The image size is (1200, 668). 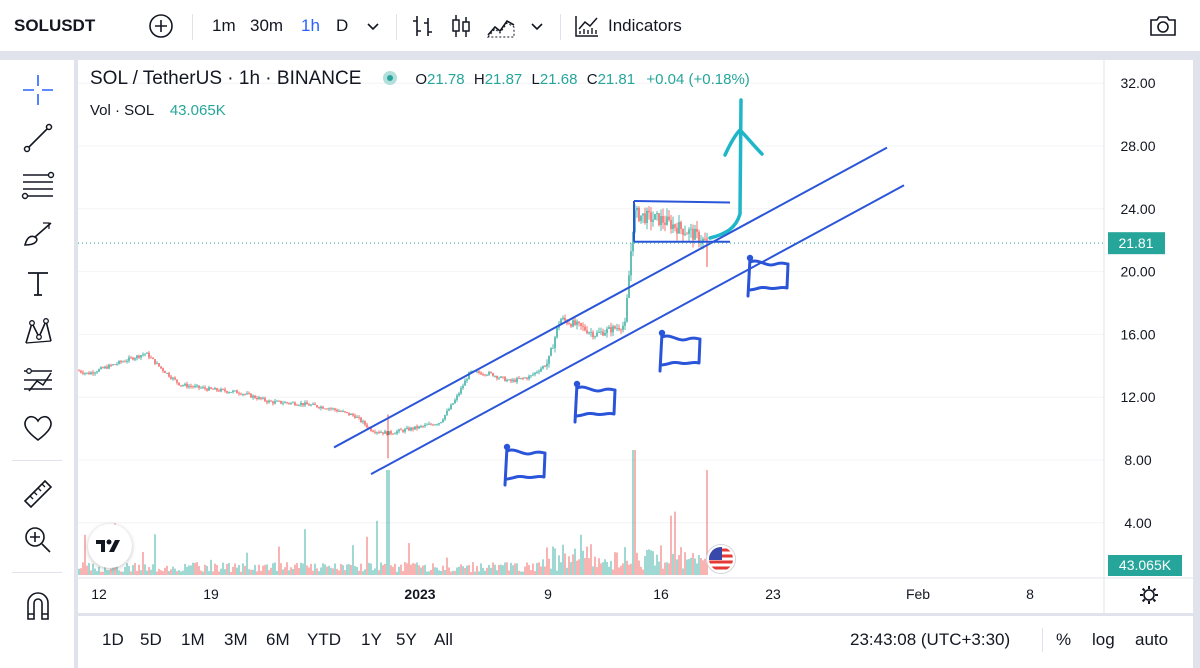 What do you see at coordinates (113, 639) in the screenshot?
I see `range-1d: 1D` at bounding box center [113, 639].